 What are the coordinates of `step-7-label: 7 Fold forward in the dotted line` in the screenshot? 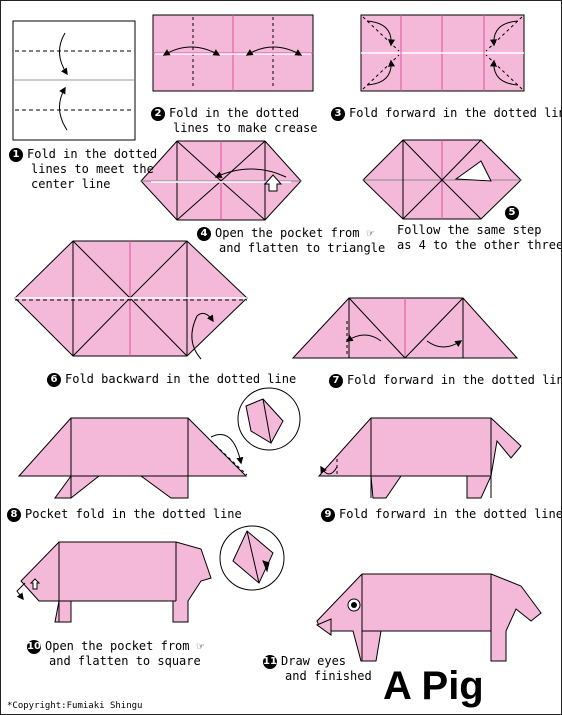 It's located at (445, 380).